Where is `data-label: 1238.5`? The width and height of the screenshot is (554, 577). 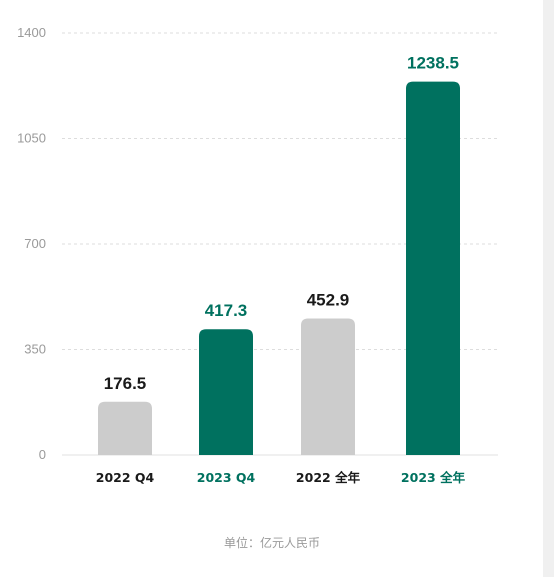 data-label: 1238.5 is located at coordinates (433, 63).